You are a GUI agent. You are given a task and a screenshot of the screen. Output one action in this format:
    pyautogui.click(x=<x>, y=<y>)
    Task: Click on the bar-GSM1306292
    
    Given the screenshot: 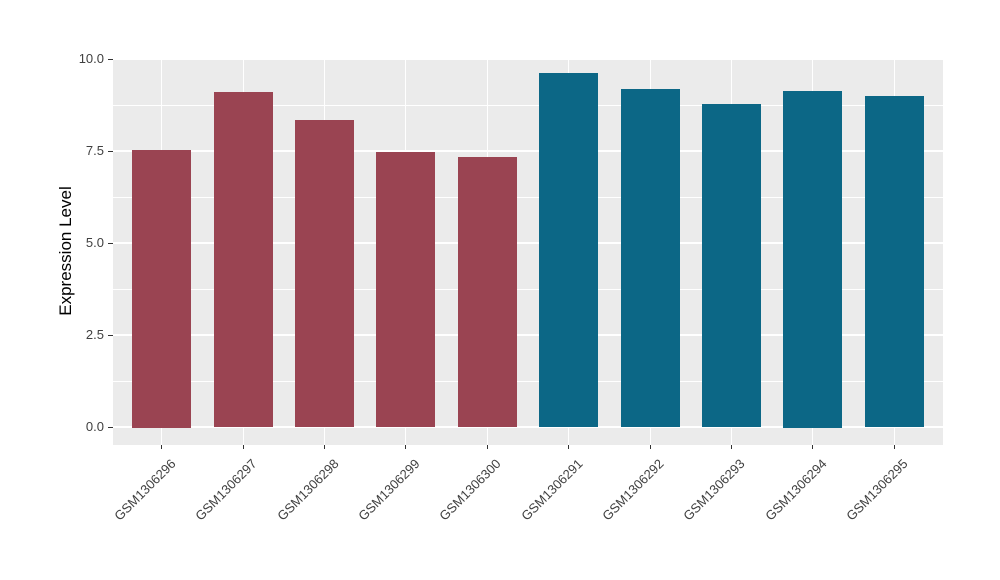 What is the action you would take?
    pyautogui.click(x=650, y=258)
    